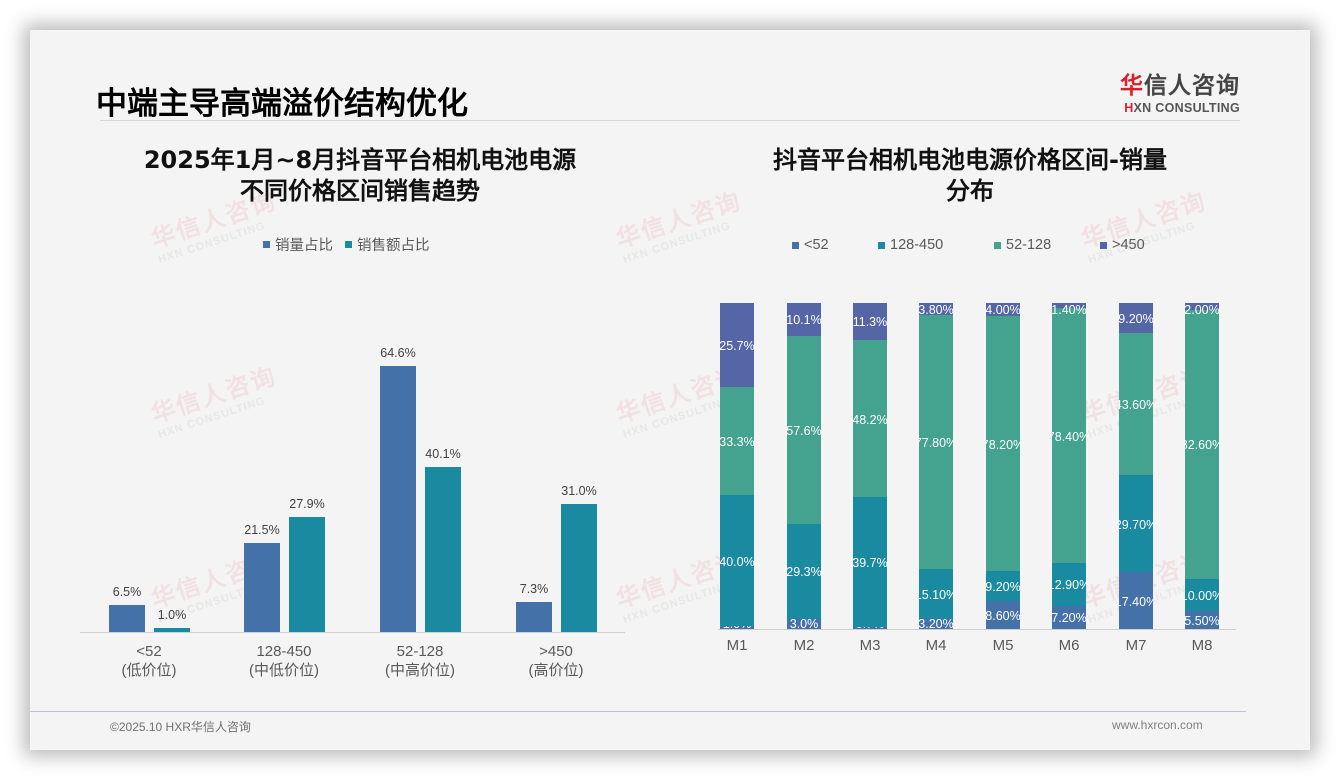  I want to click on logo-english: HXN CONSULTING, so click(1175, 108).